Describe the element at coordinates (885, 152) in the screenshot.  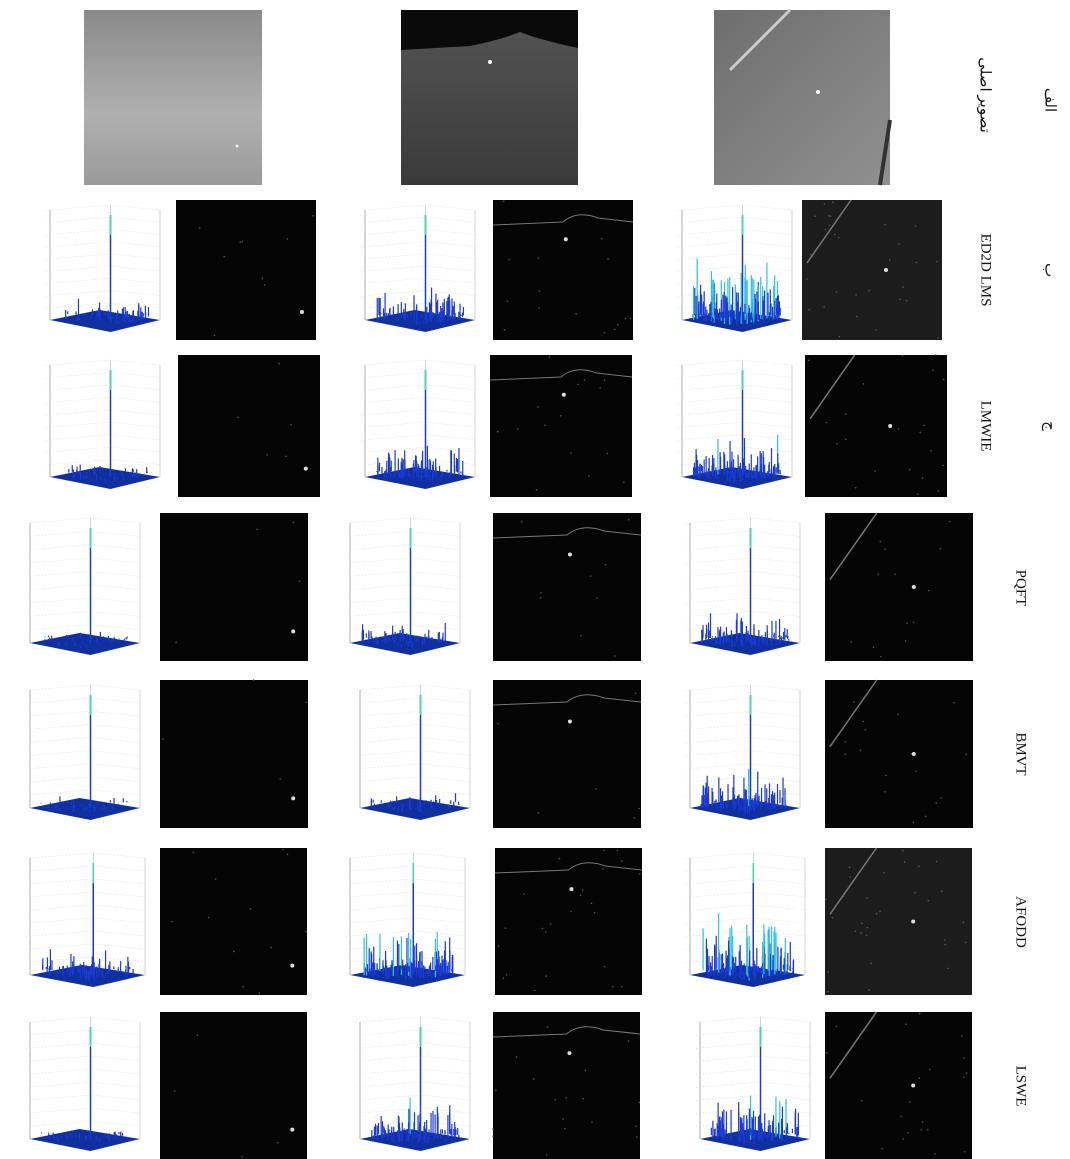
I see `image-feature` at that location.